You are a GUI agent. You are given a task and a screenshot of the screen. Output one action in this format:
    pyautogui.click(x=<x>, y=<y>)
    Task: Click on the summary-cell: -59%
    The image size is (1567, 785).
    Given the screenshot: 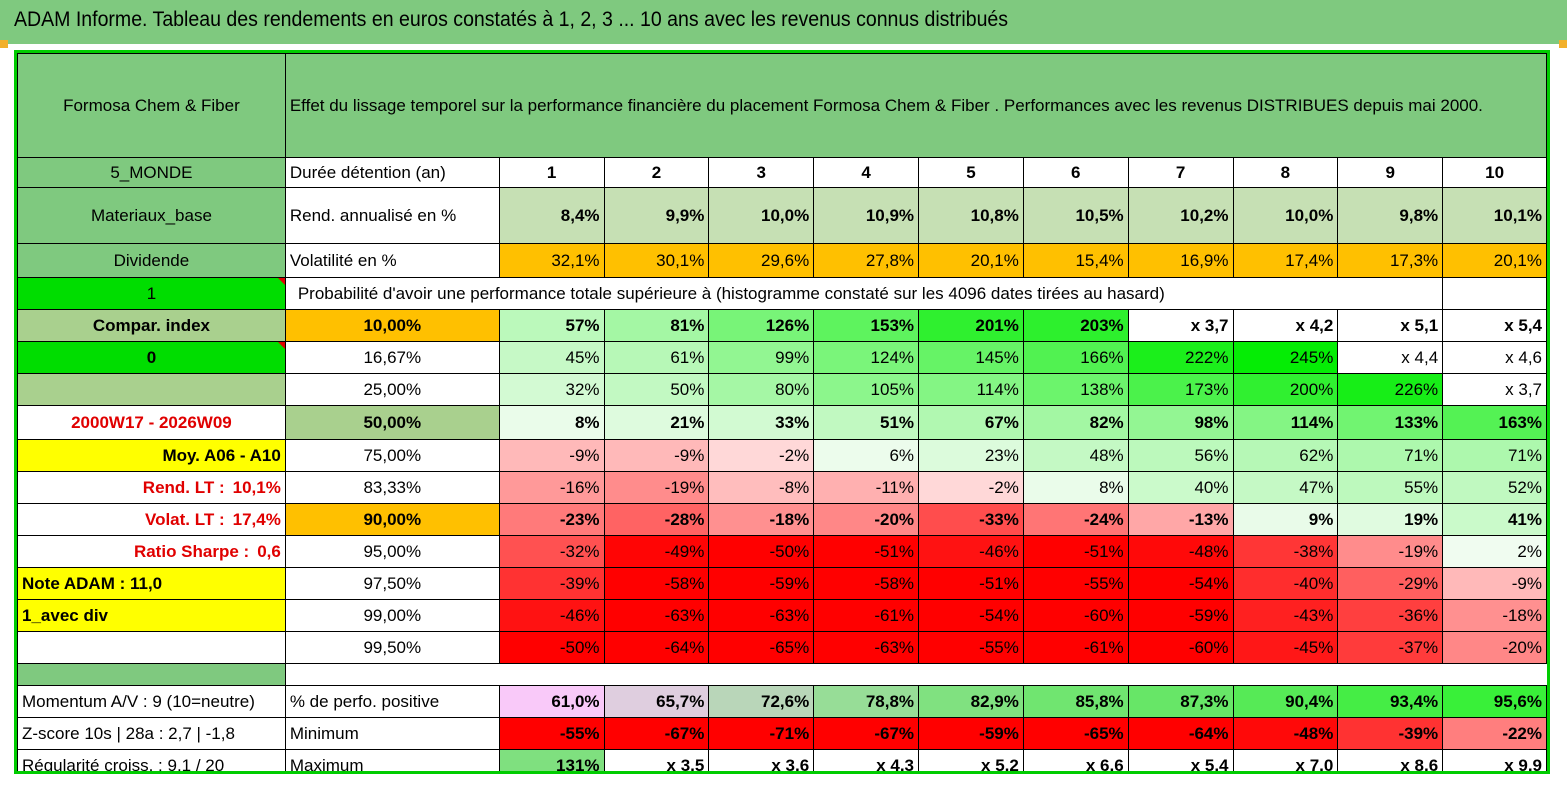 What is the action you would take?
    pyautogui.click(x=971, y=733)
    